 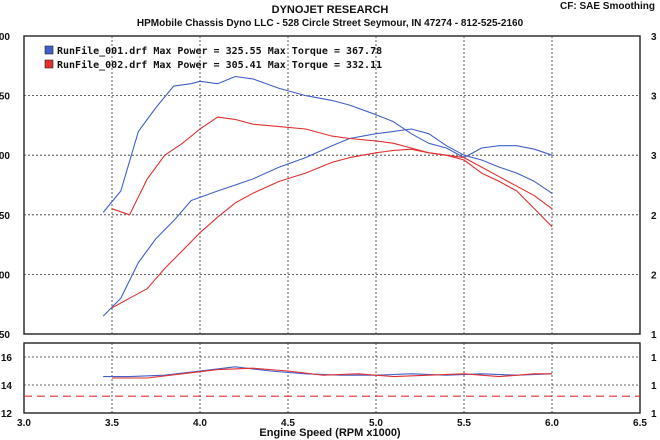 What do you see at coordinates (607, 6) in the screenshot?
I see `correction-factor-label: CF: SAE Smoothing` at bounding box center [607, 6].